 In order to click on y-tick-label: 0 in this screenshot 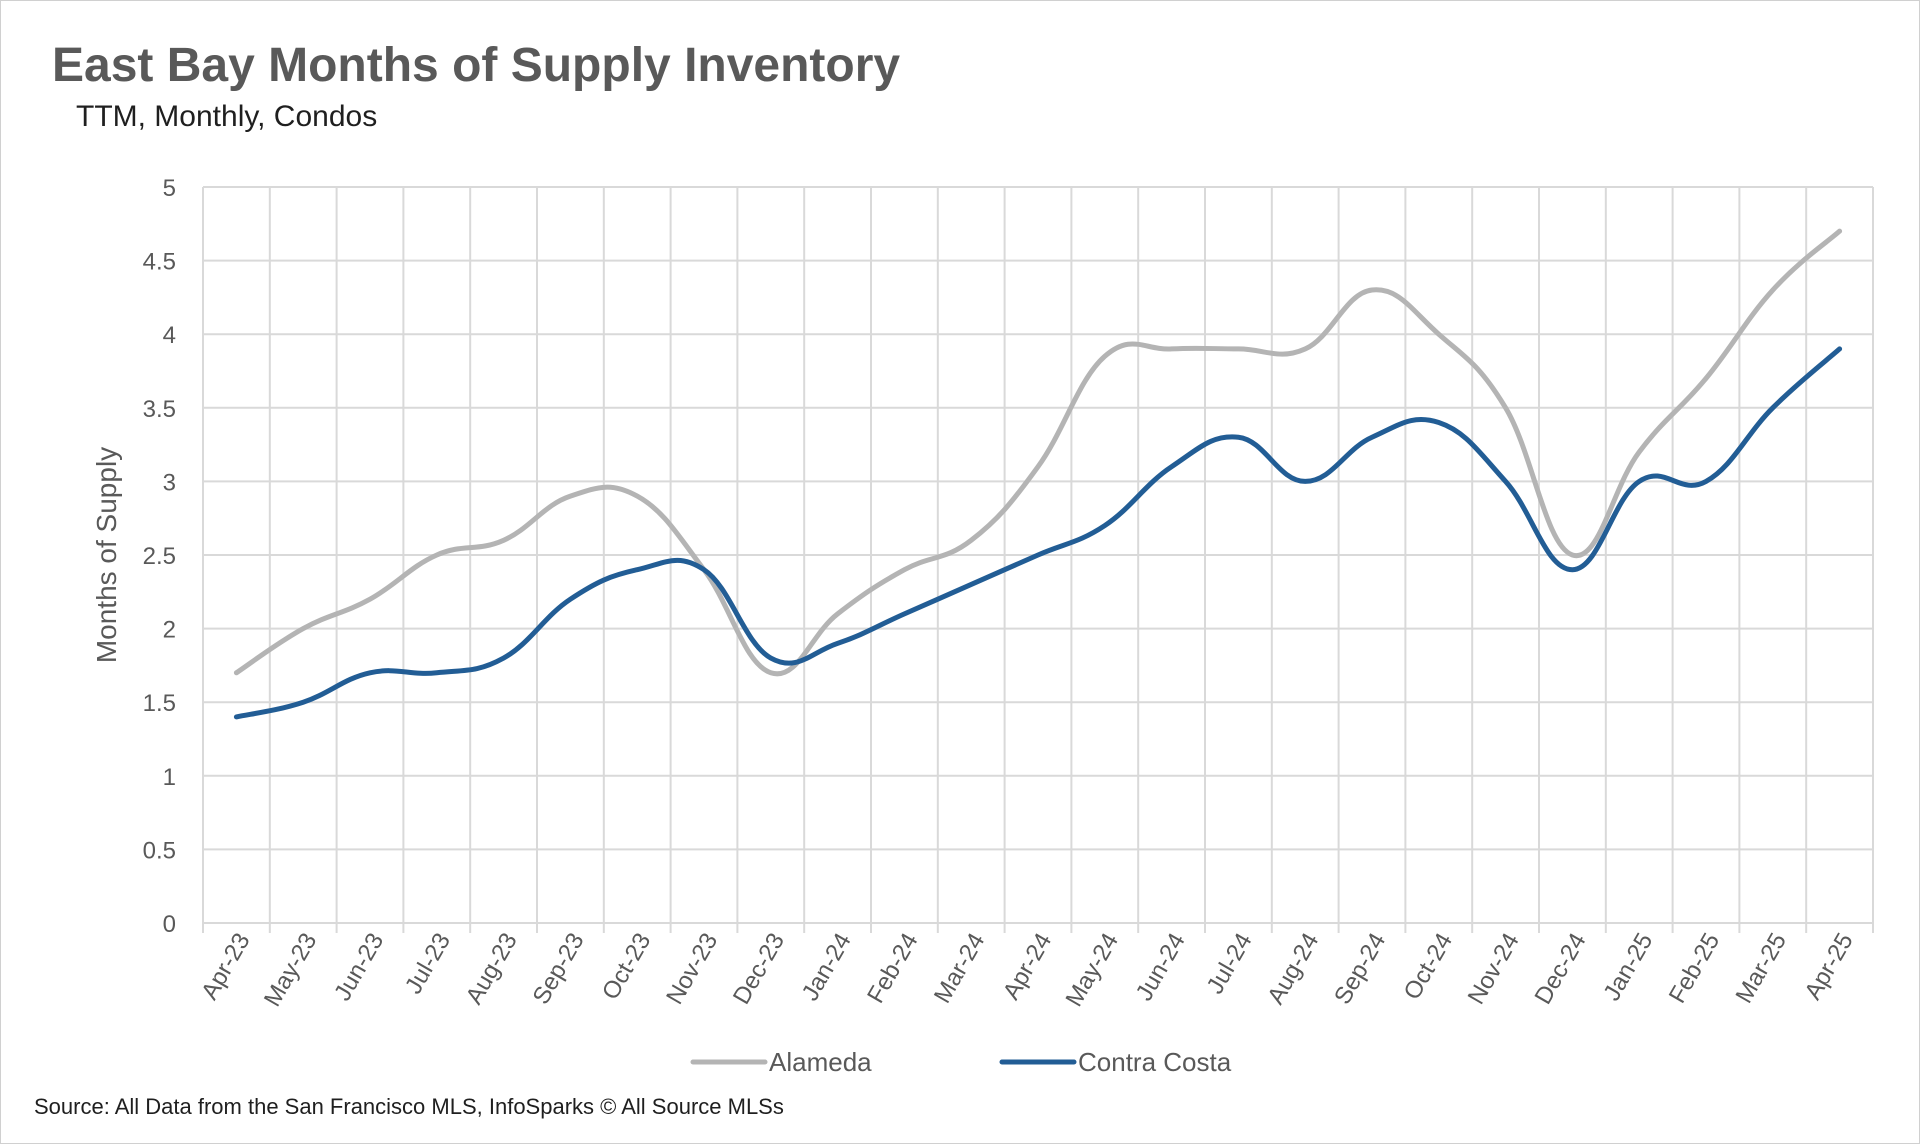, I will do `click(169, 924)`.